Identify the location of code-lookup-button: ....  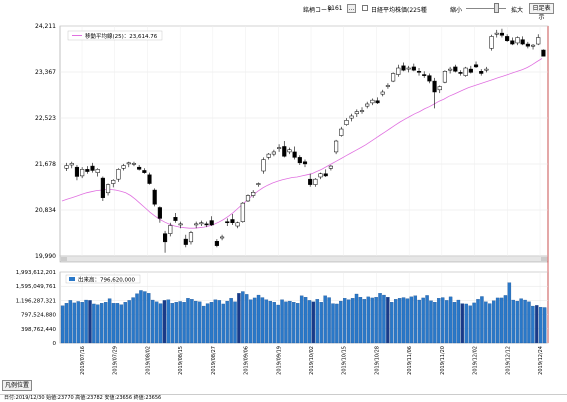
(351, 8).